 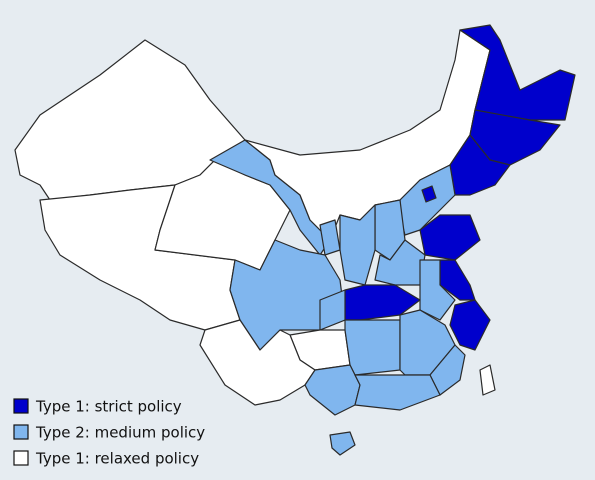 I want to click on legend-label: Type 1: relaxed policy, so click(x=117, y=459).